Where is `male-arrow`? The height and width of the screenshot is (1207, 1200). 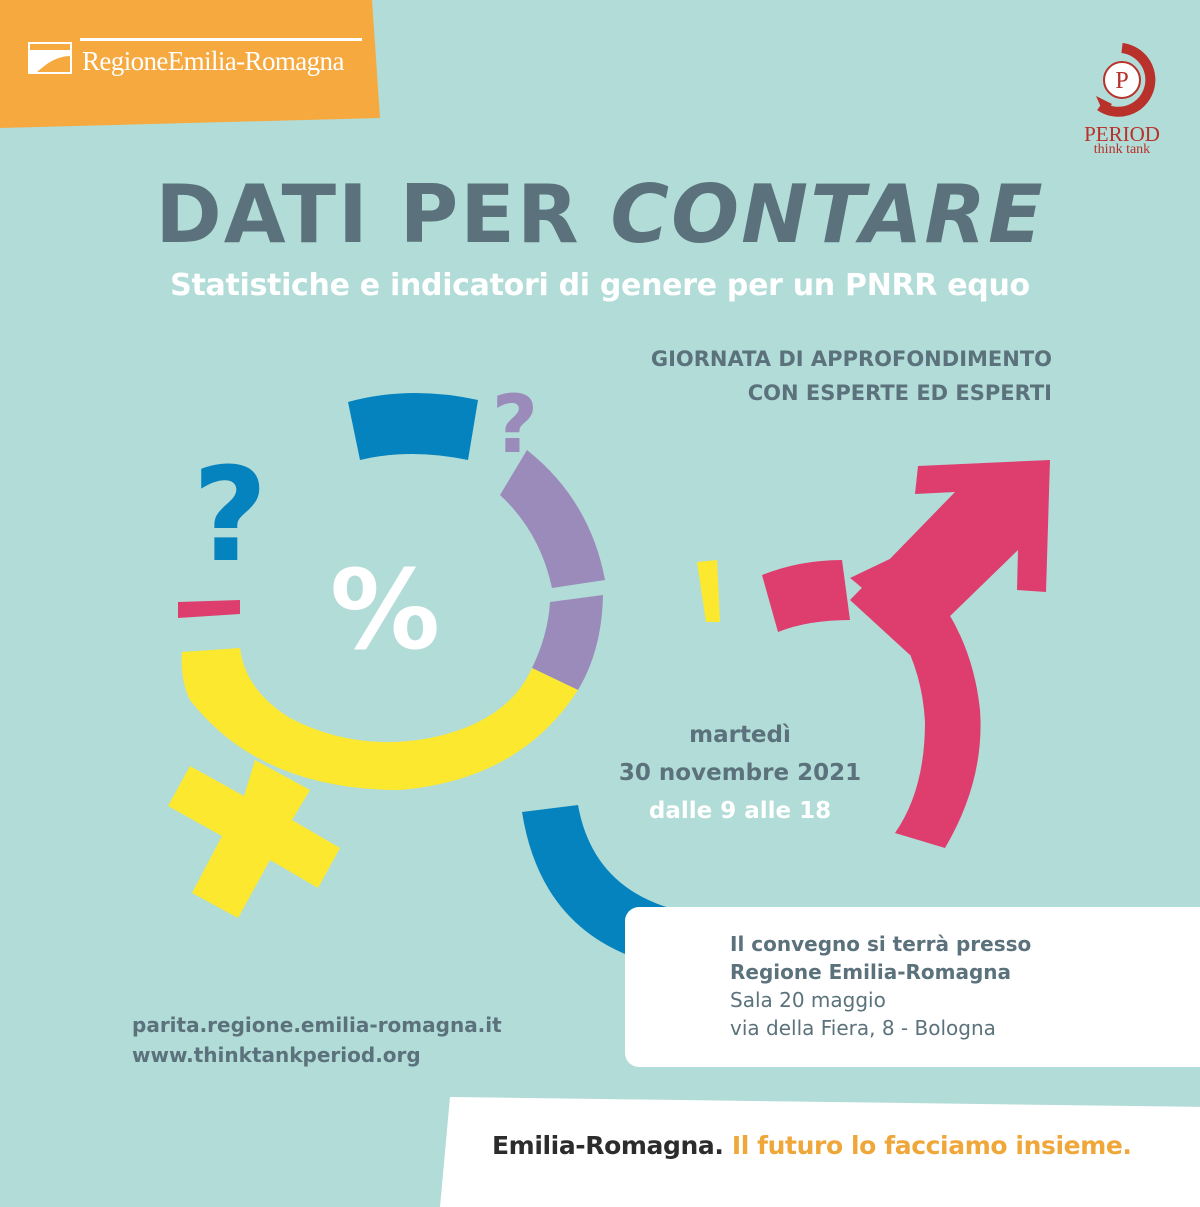
male-arrow is located at coordinates (950, 557).